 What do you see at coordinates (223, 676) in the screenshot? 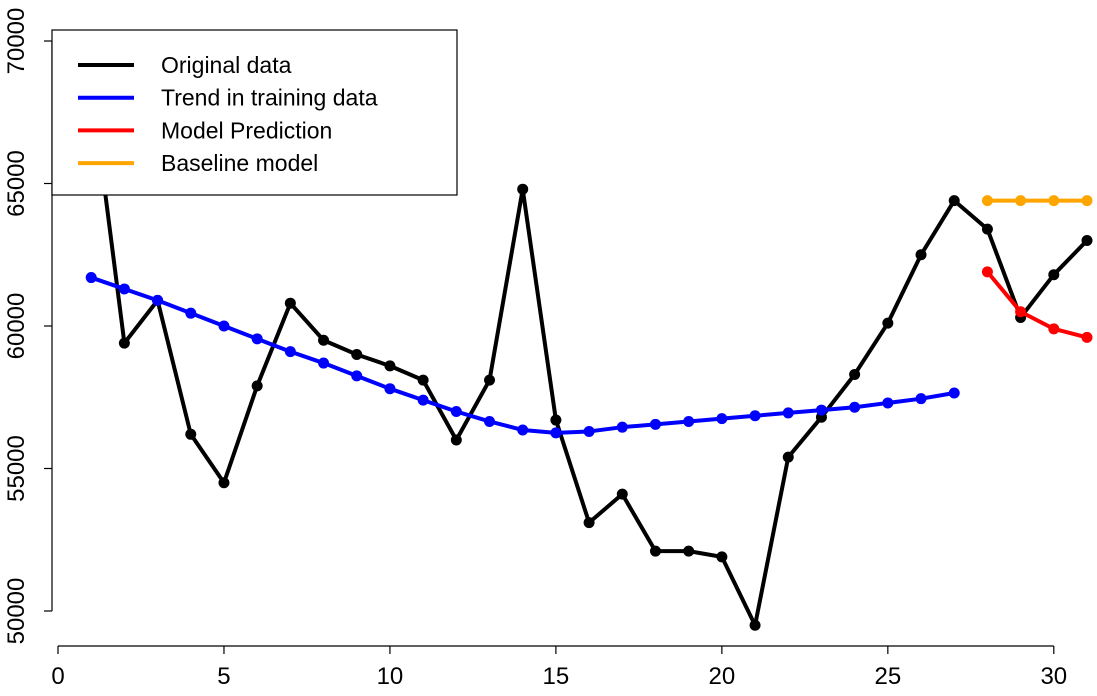
I see `x-tick-label: 5` at bounding box center [223, 676].